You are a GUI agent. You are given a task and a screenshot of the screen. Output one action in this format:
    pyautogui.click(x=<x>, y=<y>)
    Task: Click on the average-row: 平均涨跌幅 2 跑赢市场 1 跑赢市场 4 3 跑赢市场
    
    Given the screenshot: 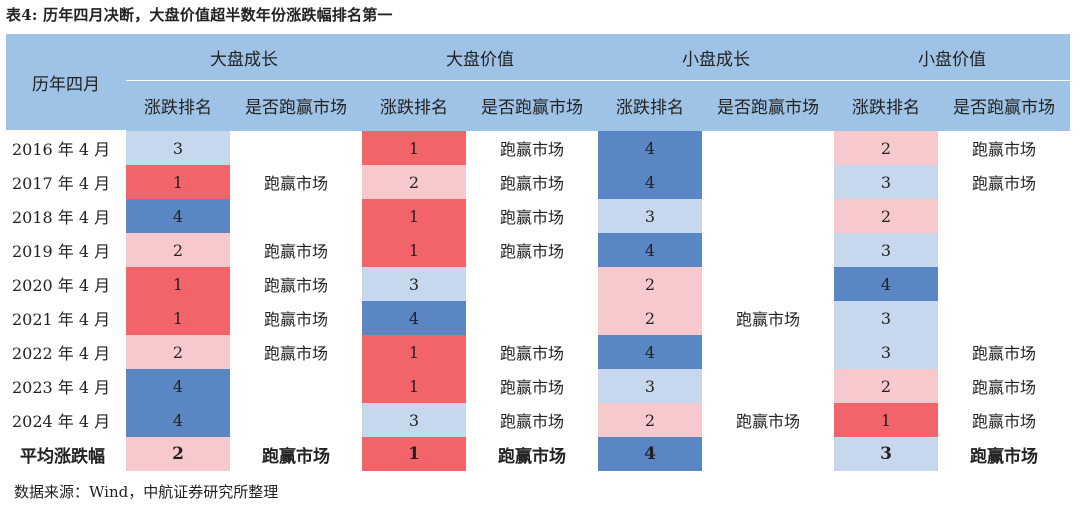 What is the action you would take?
    pyautogui.click(x=538, y=454)
    